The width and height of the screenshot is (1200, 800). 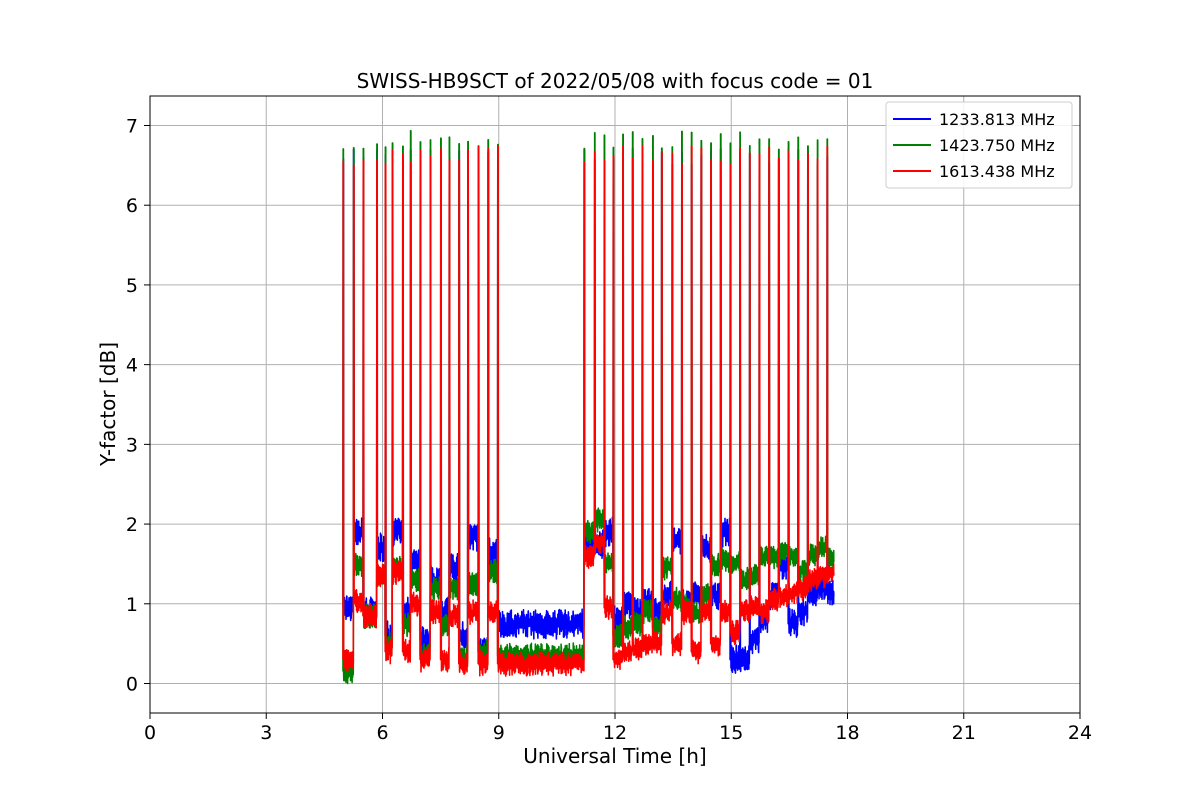 I want to click on x-tick-label: 0, so click(x=150, y=733).